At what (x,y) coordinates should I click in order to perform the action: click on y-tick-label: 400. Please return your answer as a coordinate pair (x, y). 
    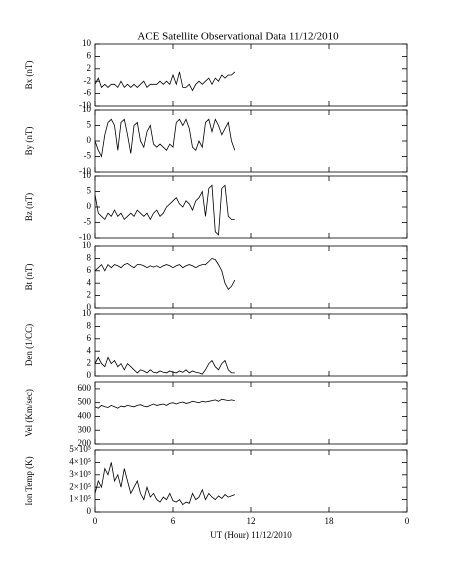
    Looking at the image, I should click on (85, 416).